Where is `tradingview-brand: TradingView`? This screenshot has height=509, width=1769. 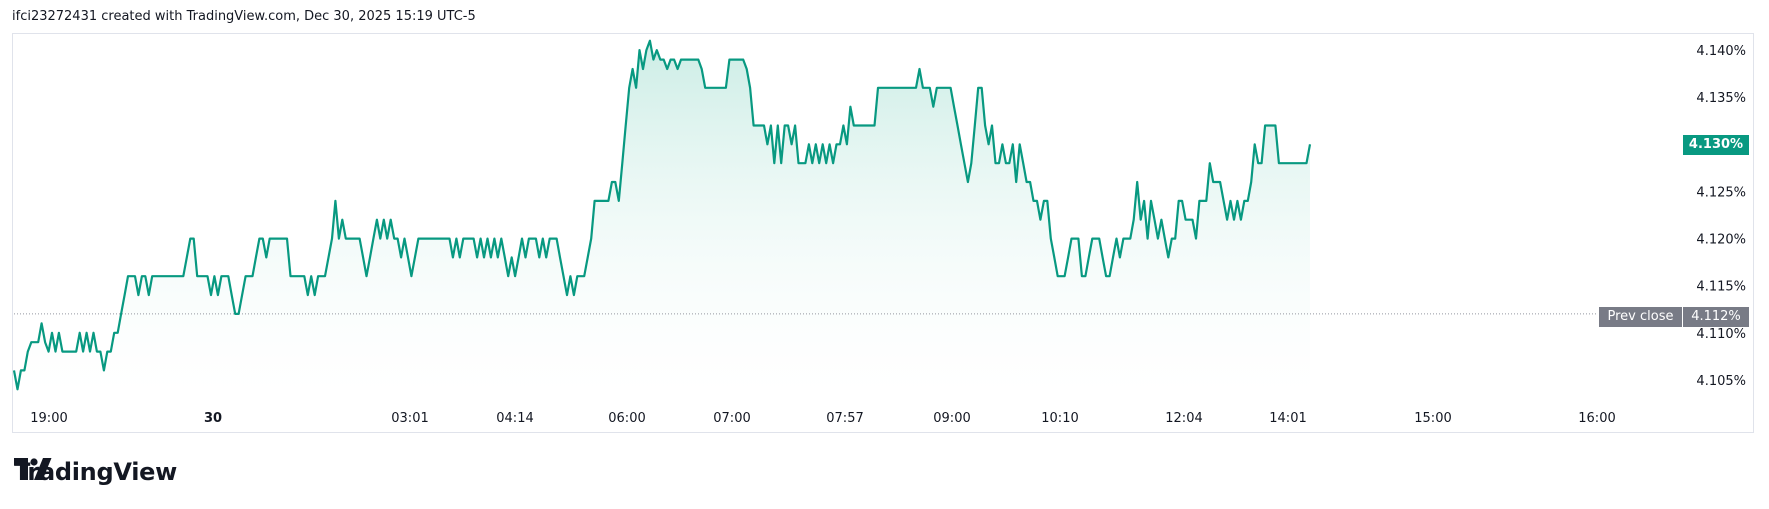 tradingview-brand: TradingView is located at coordinates (95, 472).